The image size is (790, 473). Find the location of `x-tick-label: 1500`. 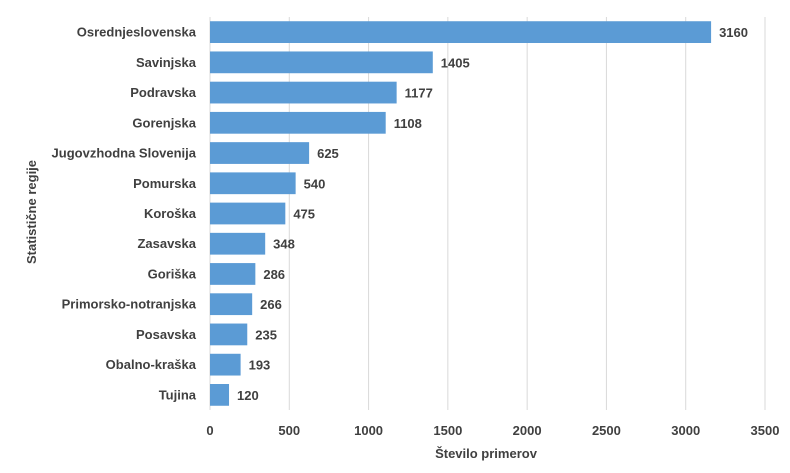

x-tick-label: 1500 is located at coordinates (447, 430).